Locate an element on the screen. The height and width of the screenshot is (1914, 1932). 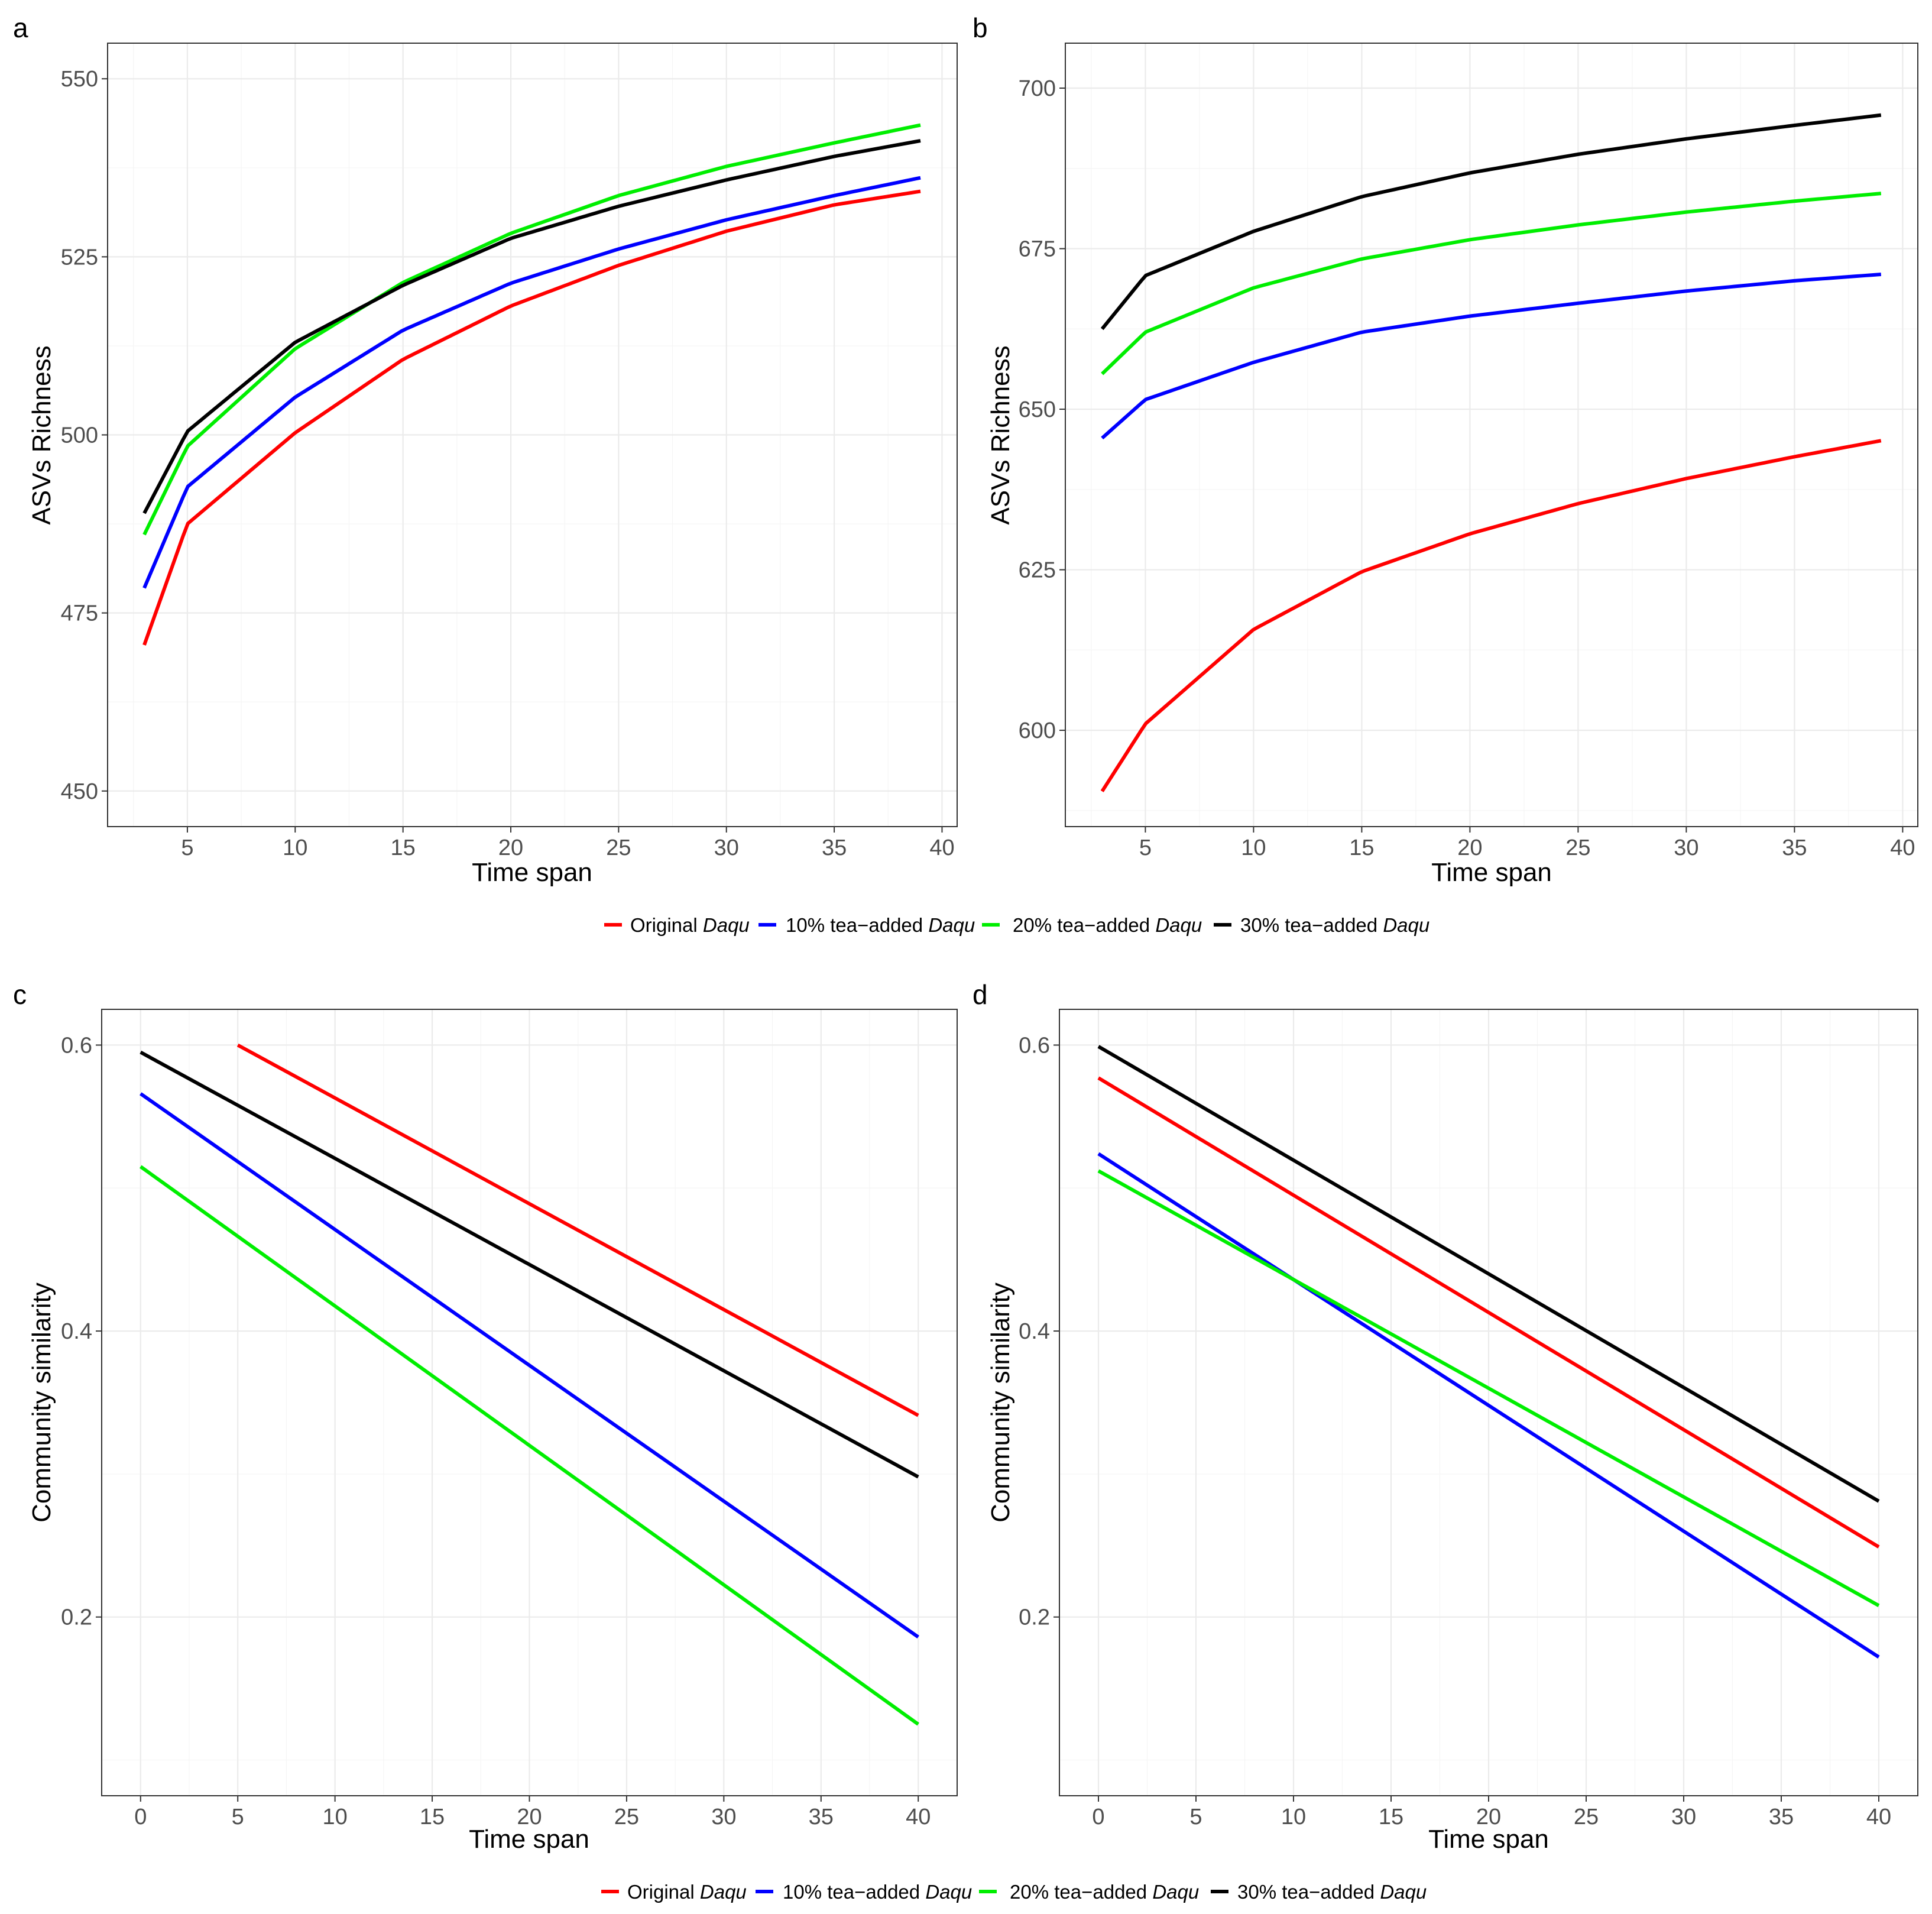
panel-d-x-tick-label: 0 is located at coordinates (1098, 1817).